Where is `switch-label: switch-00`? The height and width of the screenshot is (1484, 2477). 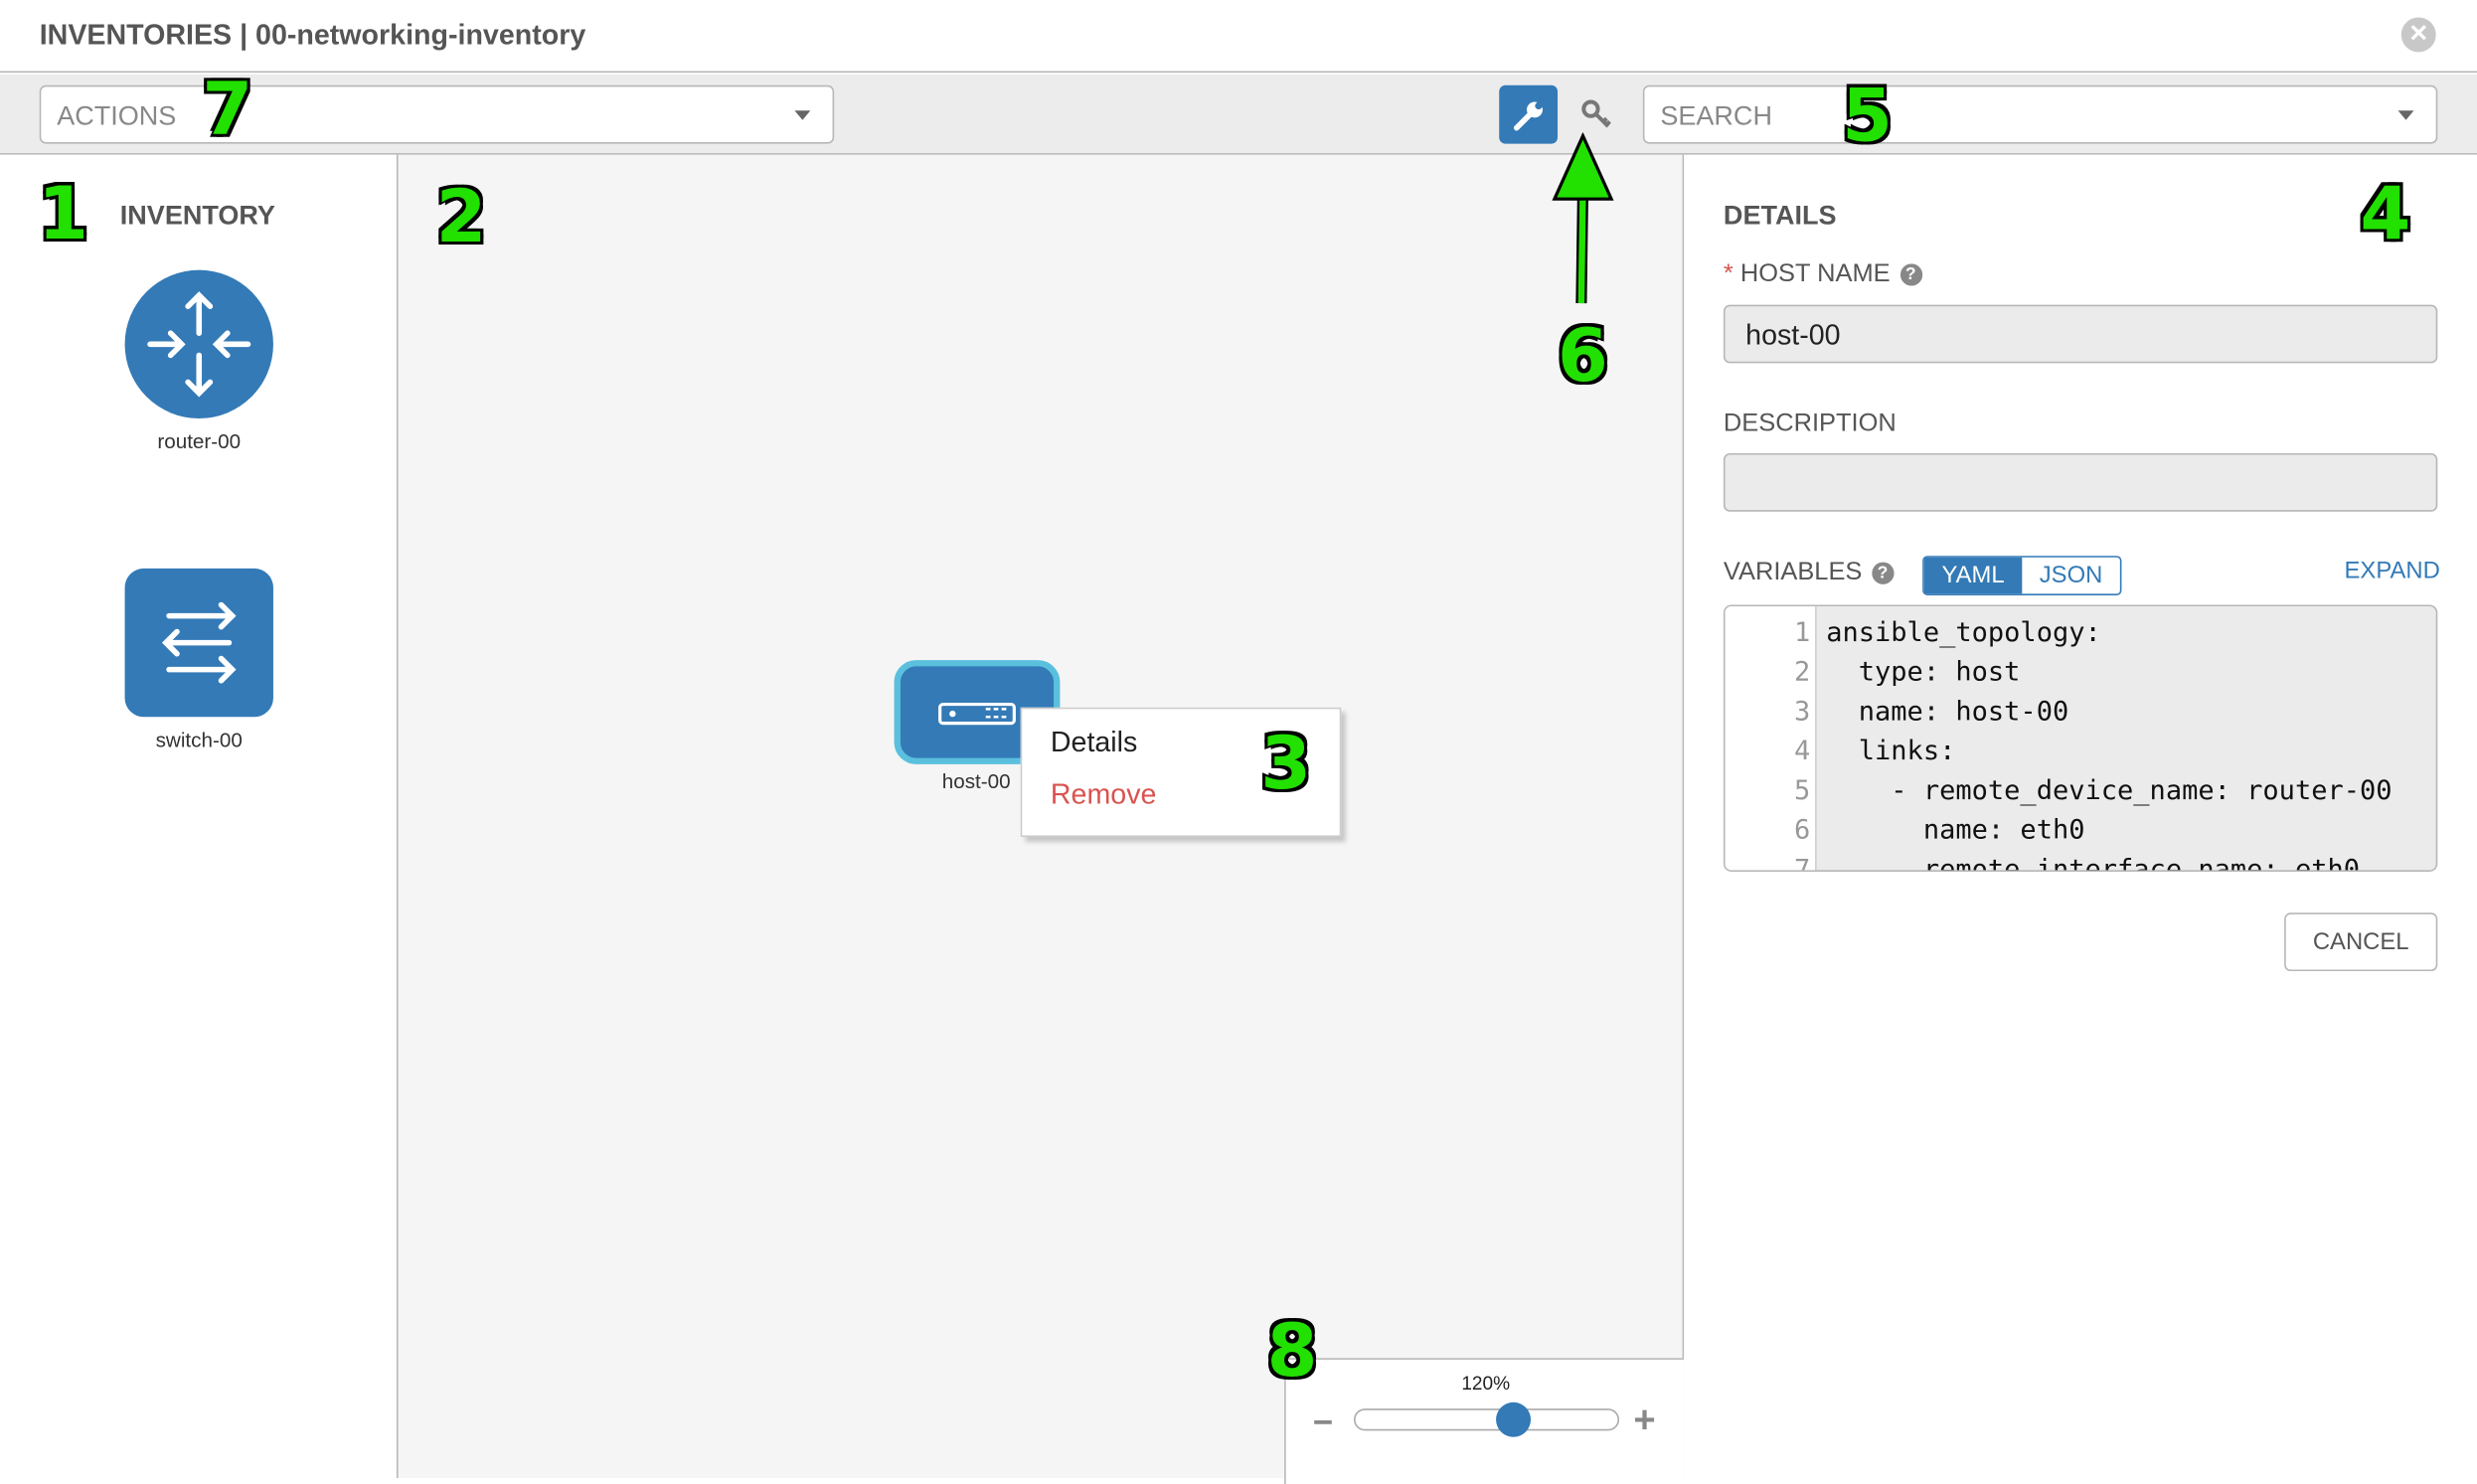
switch-label: switch-00 is located at coordinates (199, 740).